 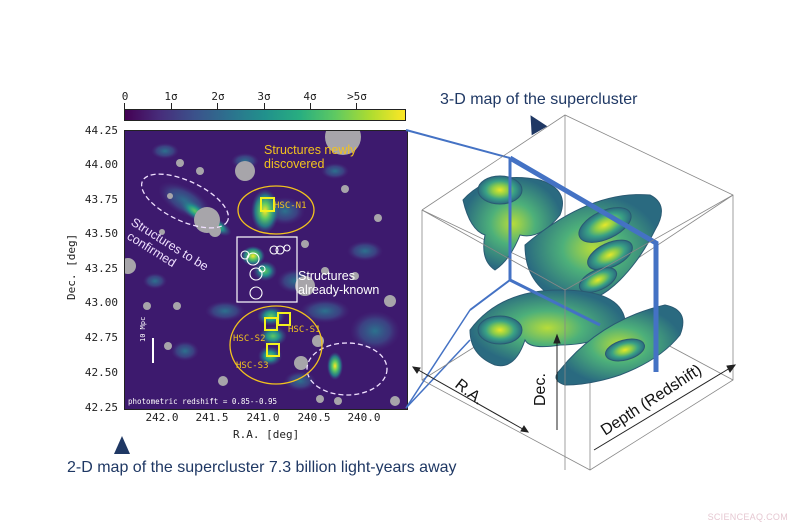 I want to click on colorbar-ticks, so click(x=265, y=107).